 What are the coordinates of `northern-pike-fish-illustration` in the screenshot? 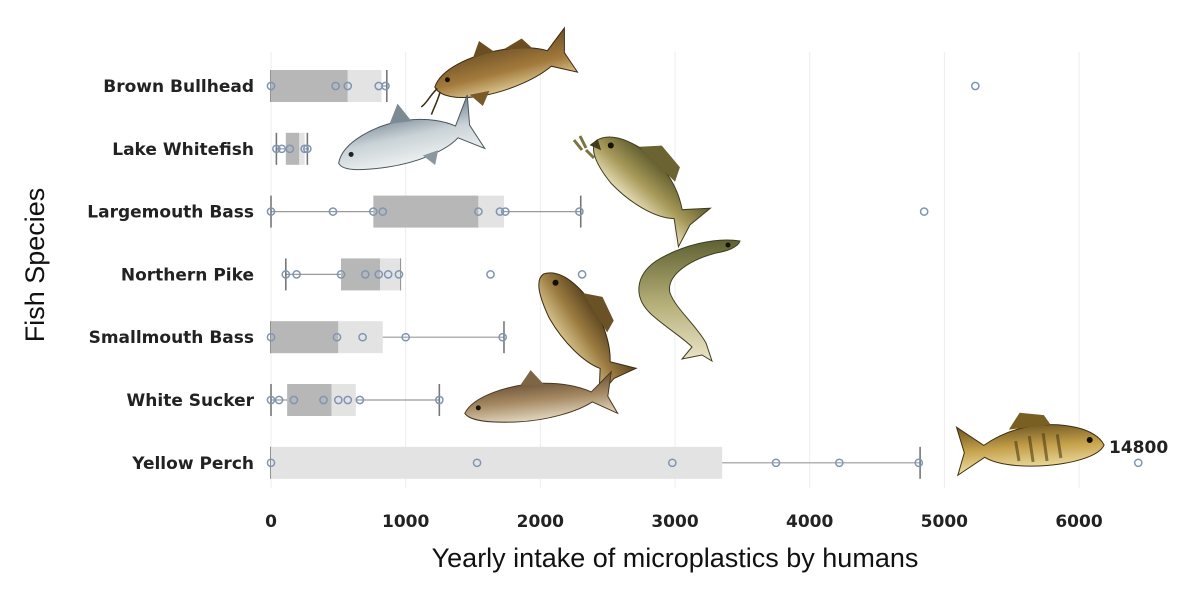 It's located at (689, 301).